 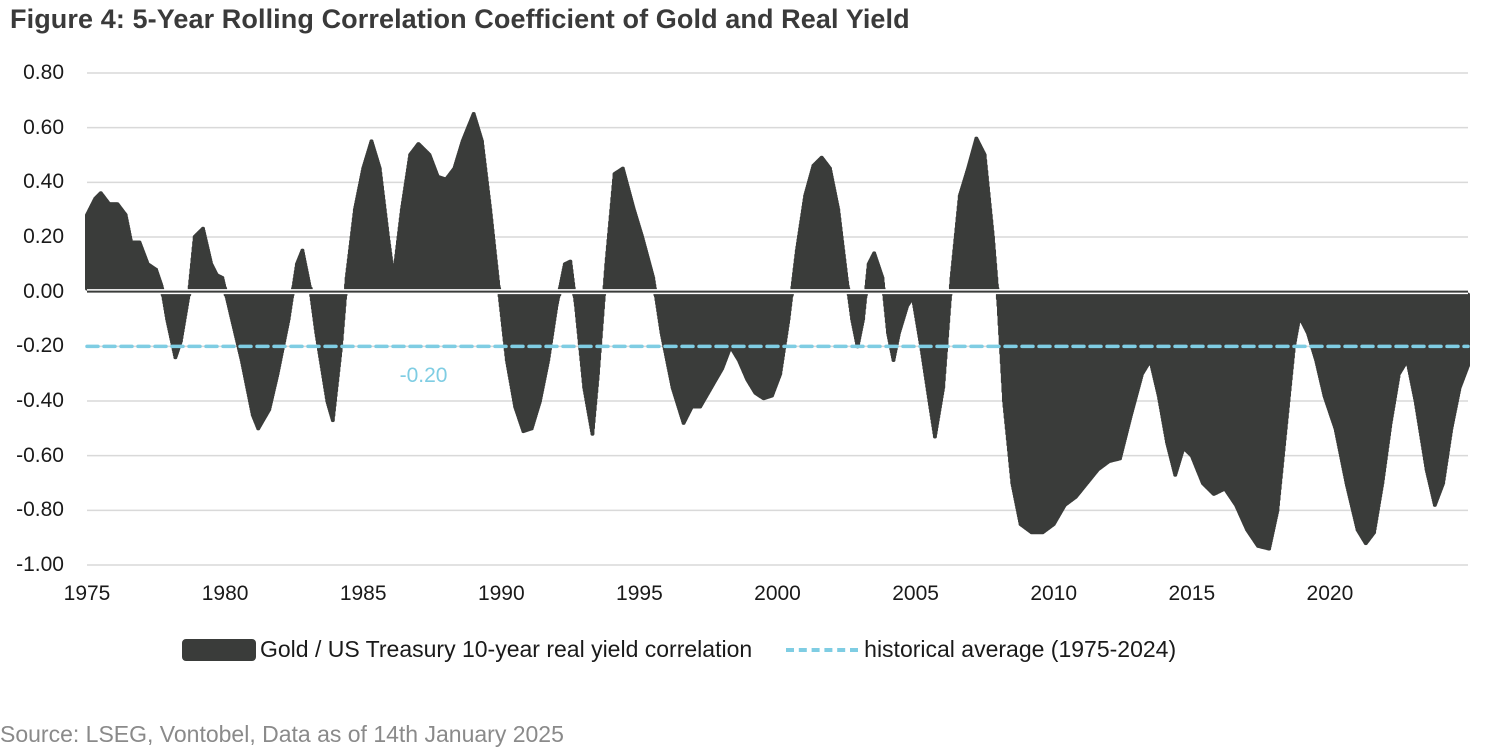 What do you see at coordinates (501, 593) in the screenshot?
I see `x-tick-label: 1990` at bounding box center [501, 593].